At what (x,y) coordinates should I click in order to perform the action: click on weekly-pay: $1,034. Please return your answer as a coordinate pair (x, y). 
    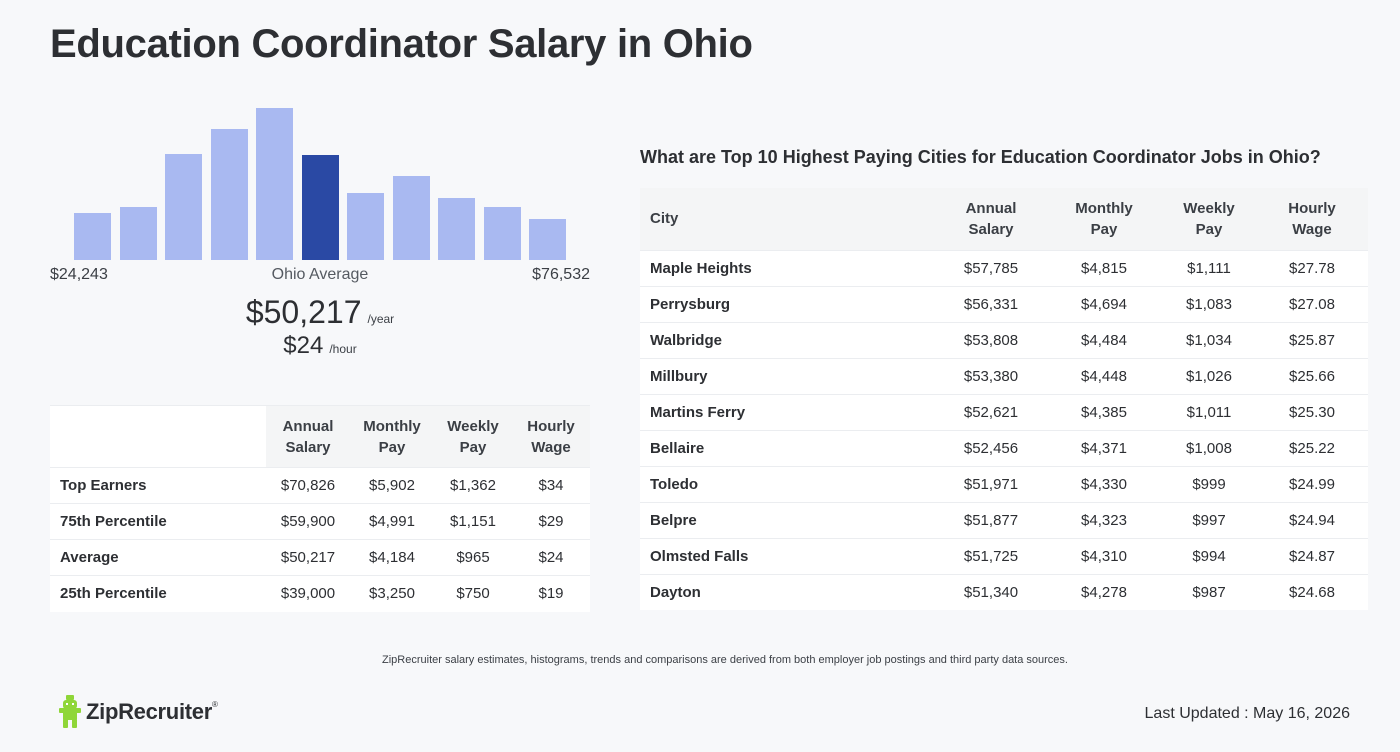
    Looking at the image, I should click on (1209, 339).